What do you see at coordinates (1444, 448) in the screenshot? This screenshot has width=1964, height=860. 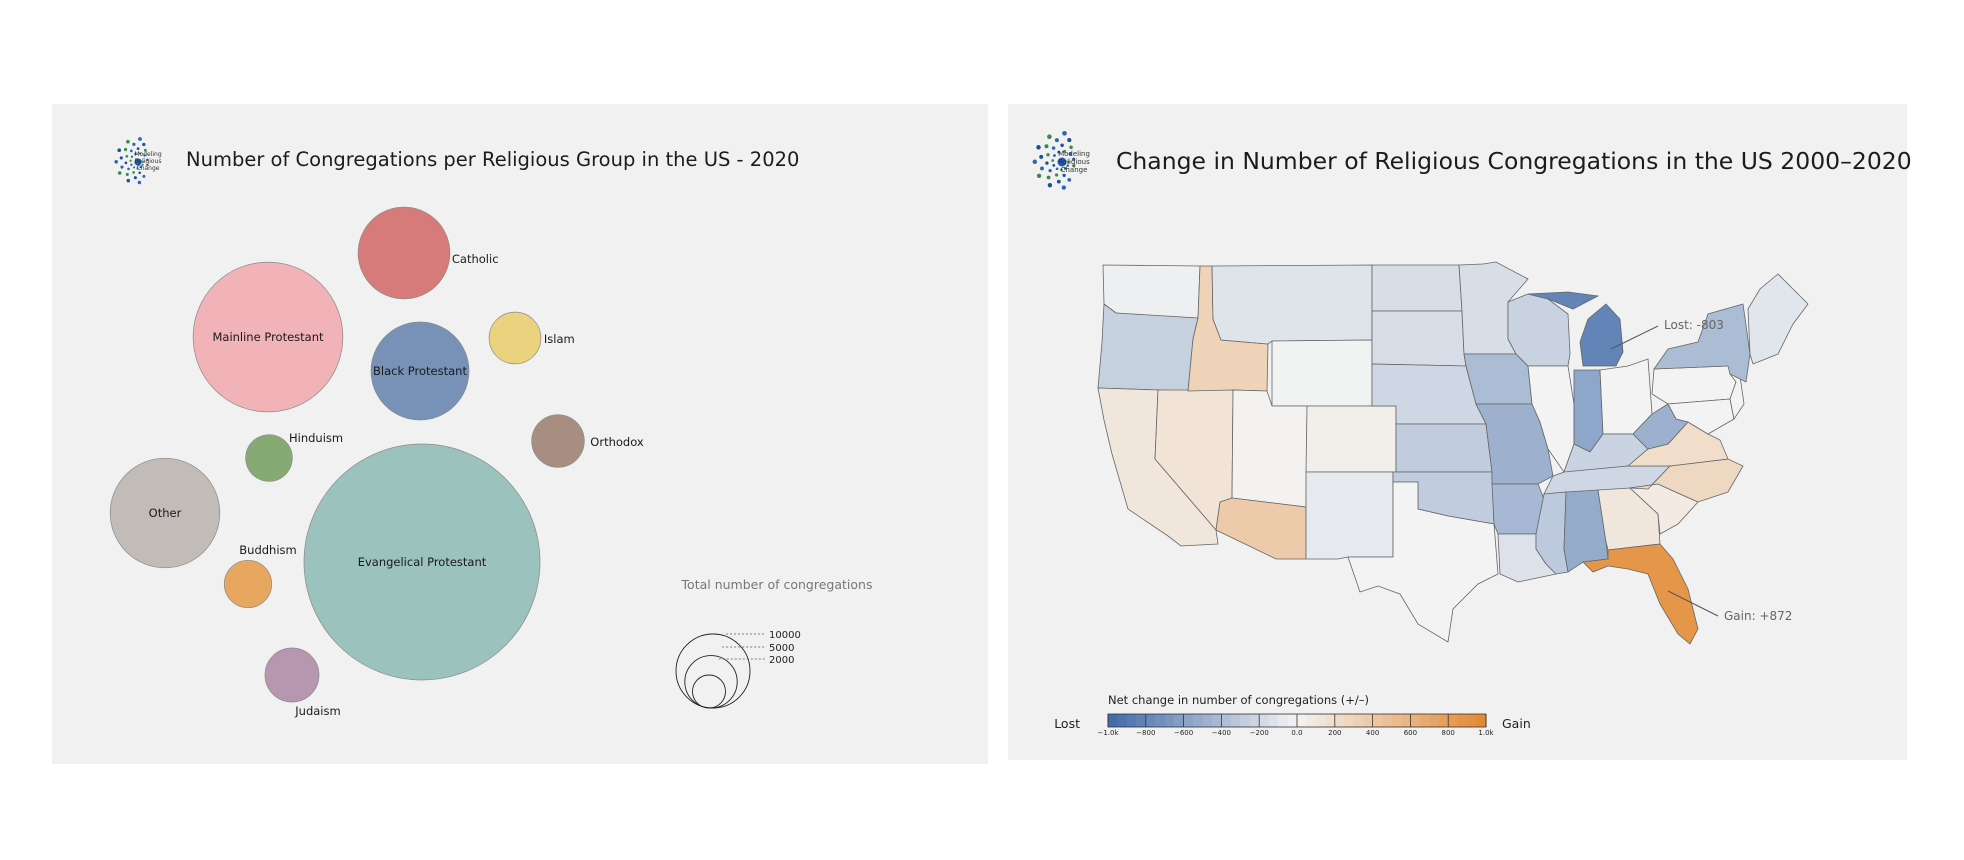 I see `state-kansas` at bounding box center [1444, 448].